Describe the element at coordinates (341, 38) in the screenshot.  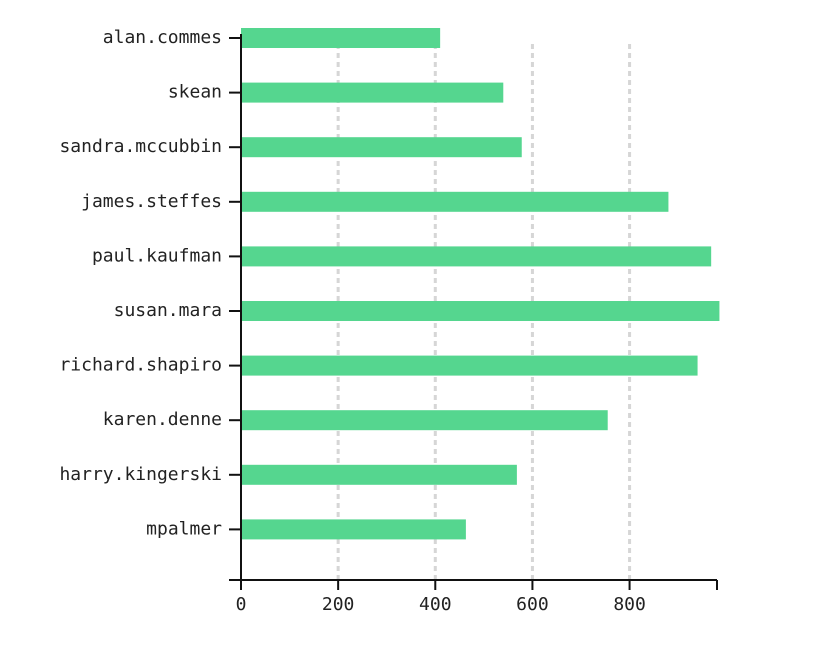
I see `bar-alan.commes` at that location.